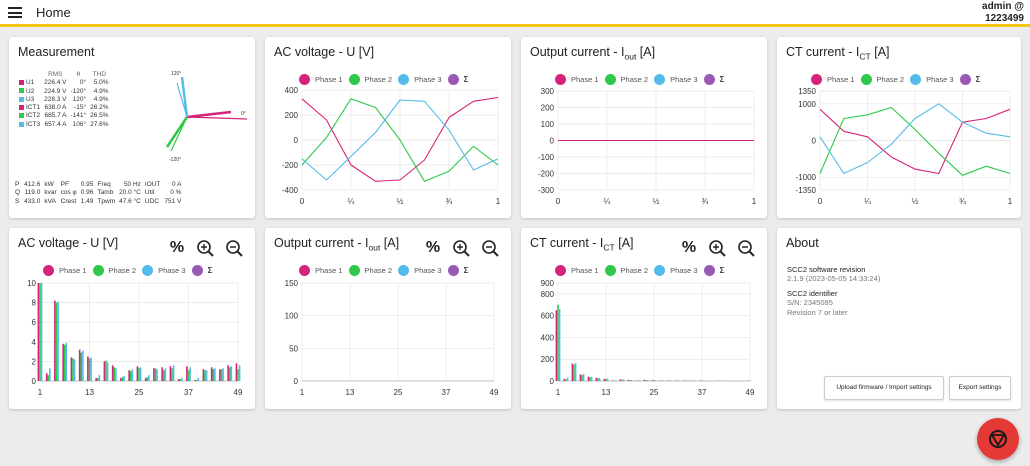 The width and height of the screenshot is (1030, 466). What do you see at coordinates (593, 53) in the screenshot?
I see `card-title: Output current - Iout [A]` at bounding box center [593, 53].